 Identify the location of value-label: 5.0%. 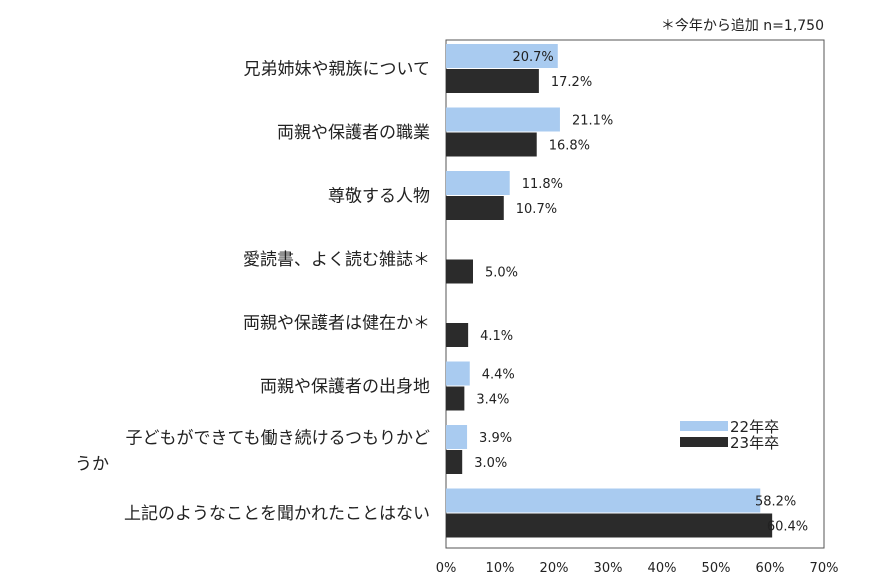
(501, 273).